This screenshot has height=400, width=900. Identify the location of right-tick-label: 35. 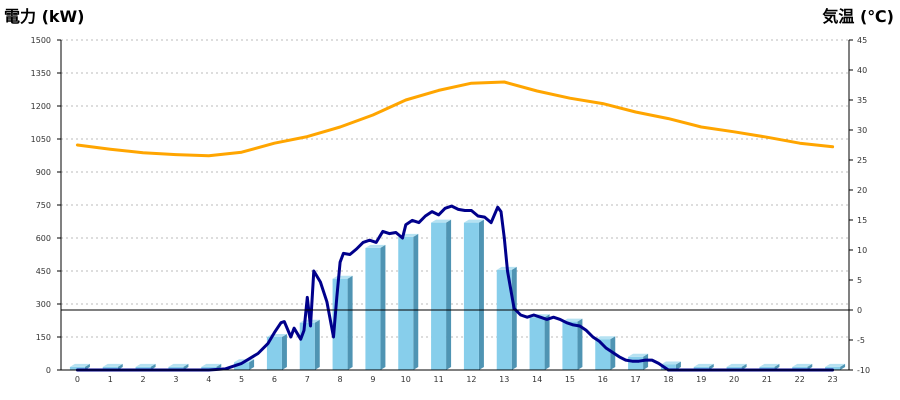
(862, 100).